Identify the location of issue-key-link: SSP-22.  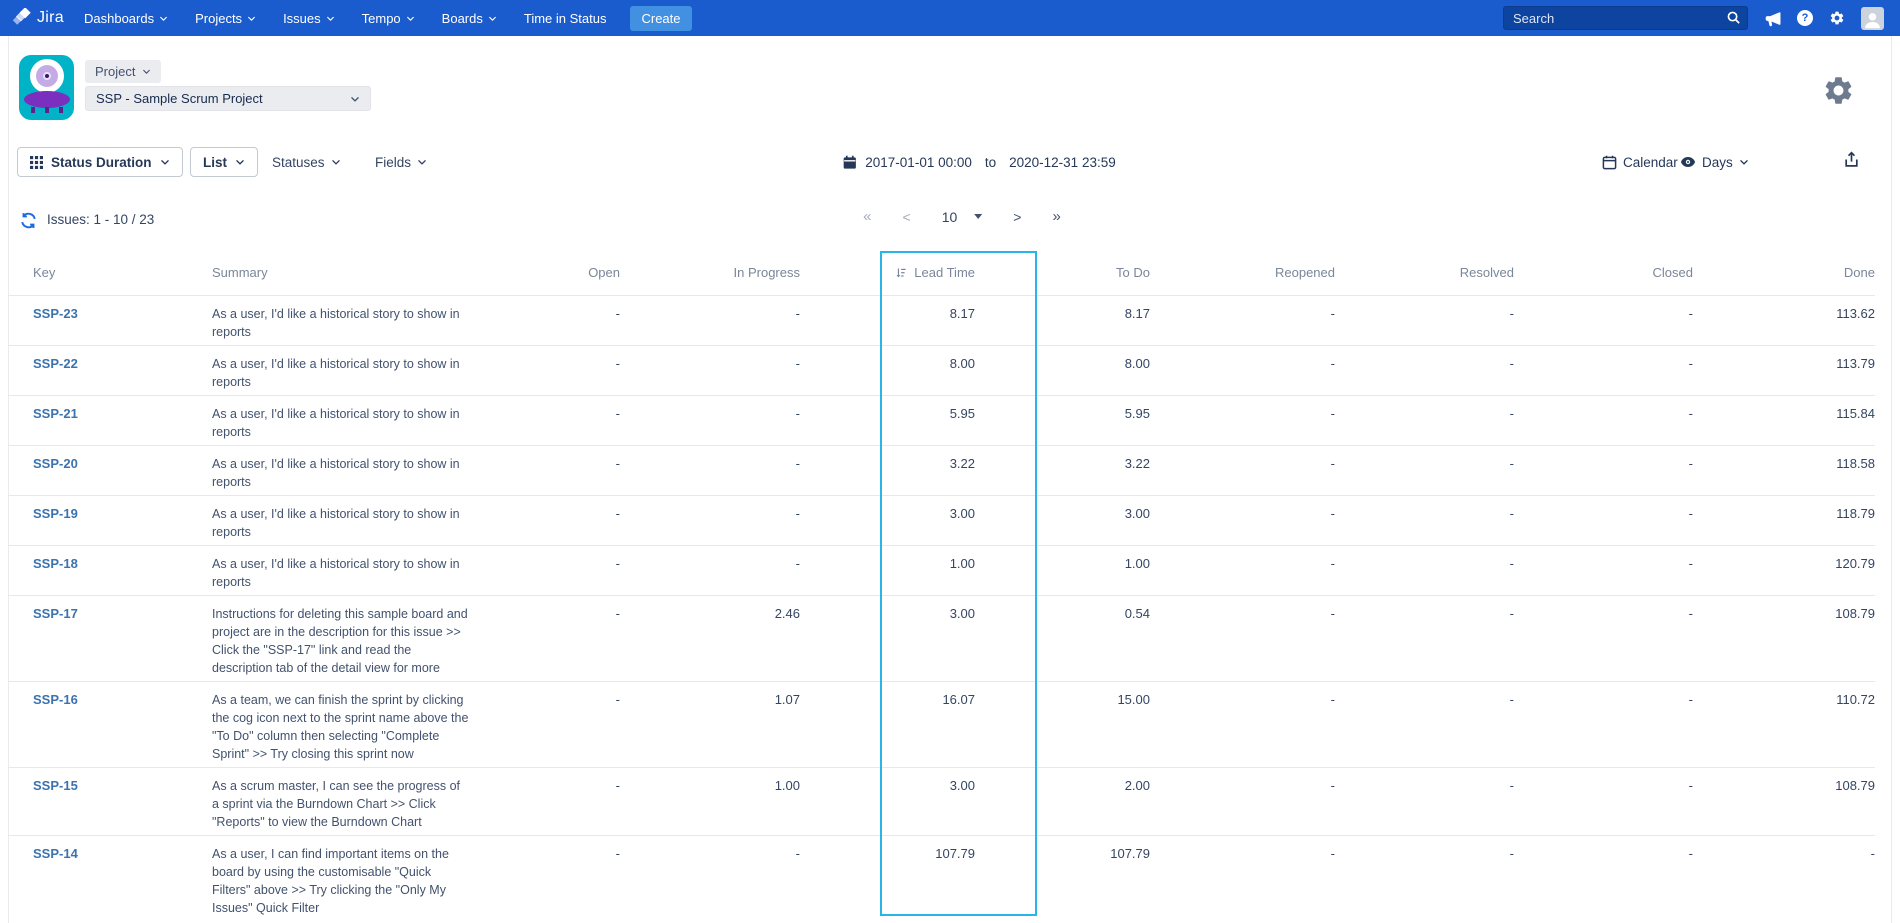
(55, 363).